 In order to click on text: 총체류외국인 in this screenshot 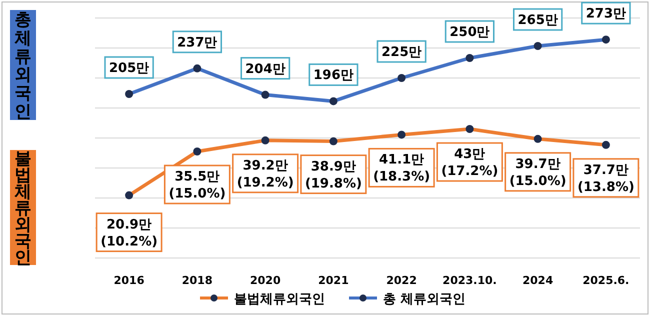, I will do `click(23, 66)`.